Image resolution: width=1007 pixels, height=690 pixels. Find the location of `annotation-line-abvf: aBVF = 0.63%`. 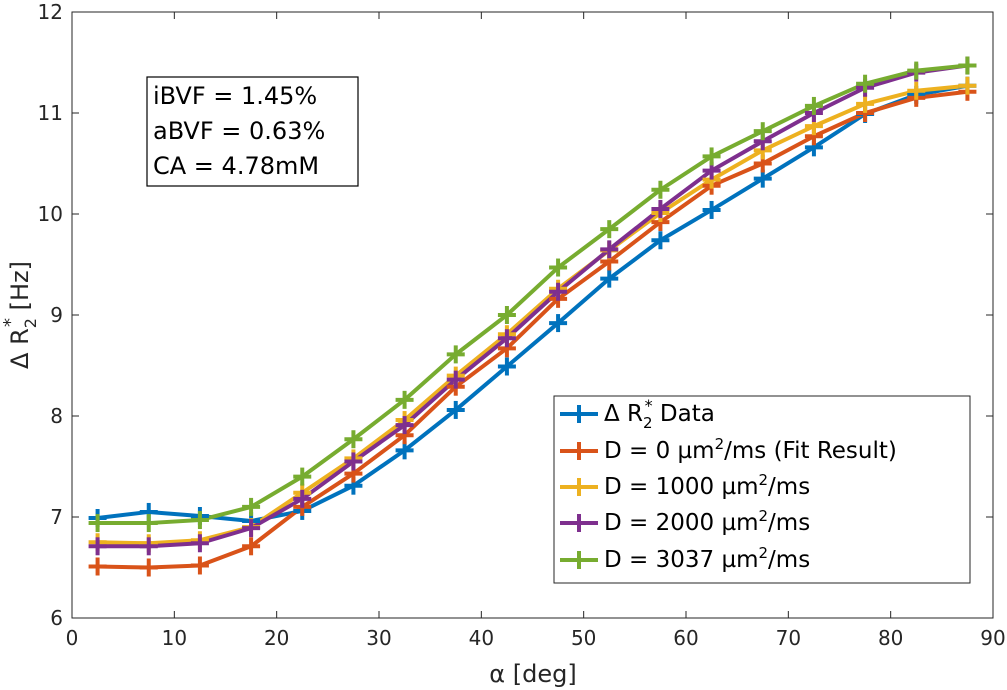

annotation-line-abvf: aBVF = 0.63% is located at coordinates (239, 131).